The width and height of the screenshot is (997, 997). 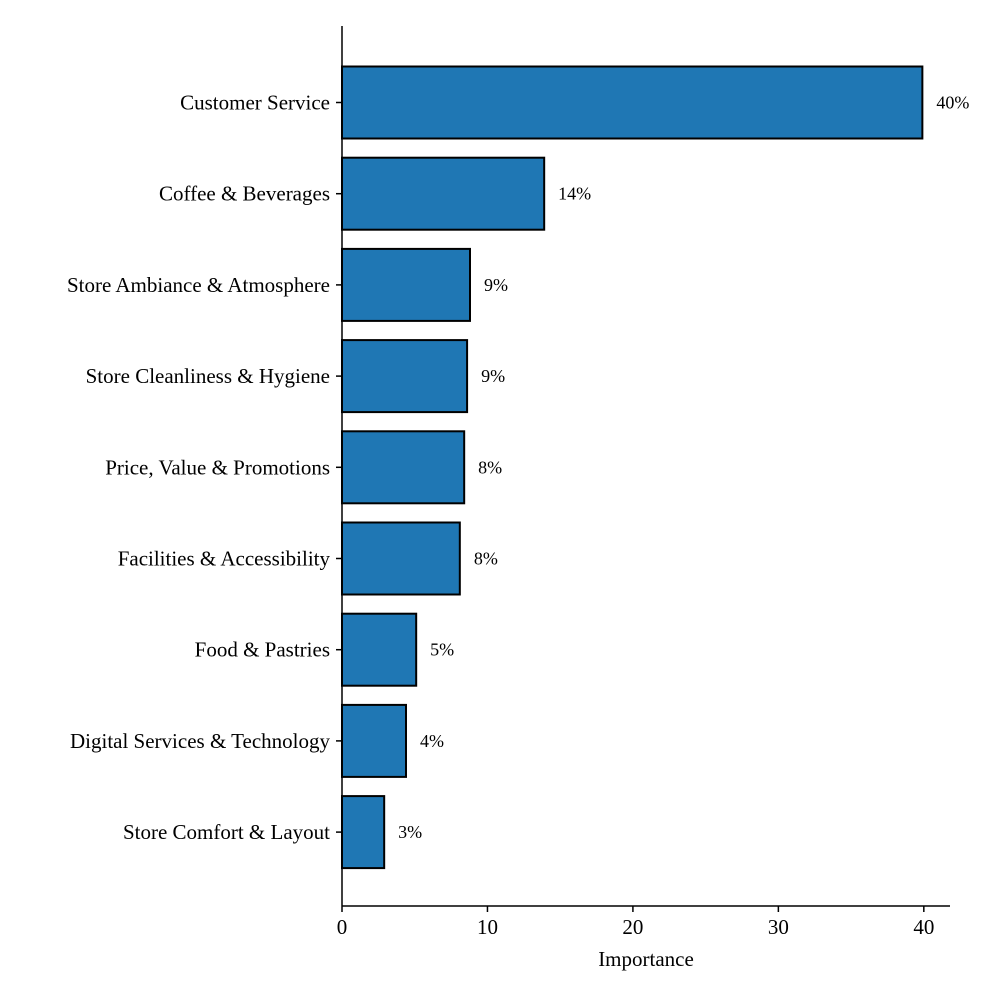 What do you see at coordinates (410, 832) in the screenshot?
I see `bar-value-label: 3%` at bounding box center [410, 832].